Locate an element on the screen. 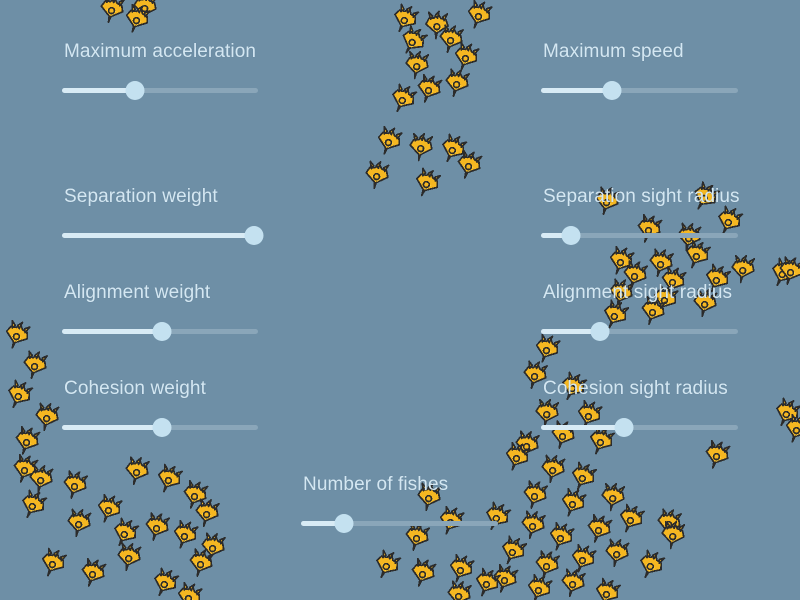 The width and height of the screenshot is (800, 600). slider-cohesion-weight is located at coordinates (160, 427).